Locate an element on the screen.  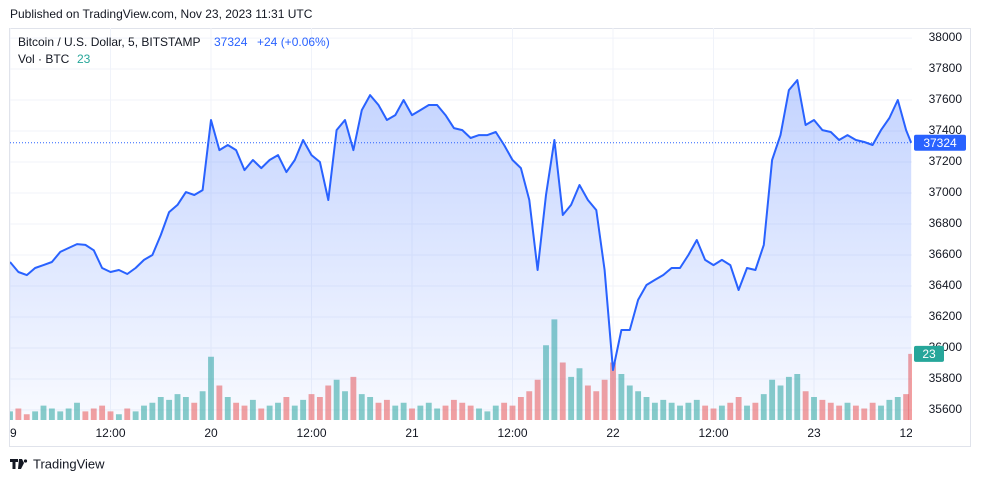
x-tick-label: 20 is located at coordinates (211, 433).